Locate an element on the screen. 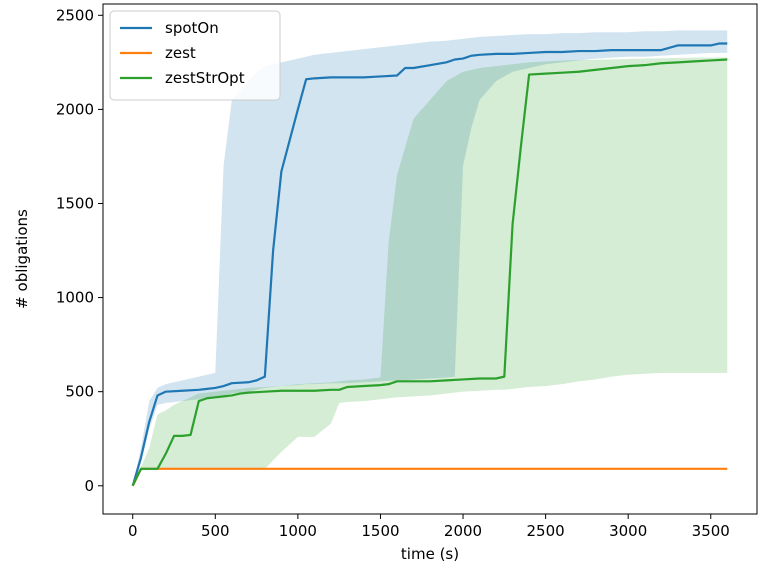 This screenshot has width=768, height=571. y-tick-label: 0 is located at coordinates (89, 486).